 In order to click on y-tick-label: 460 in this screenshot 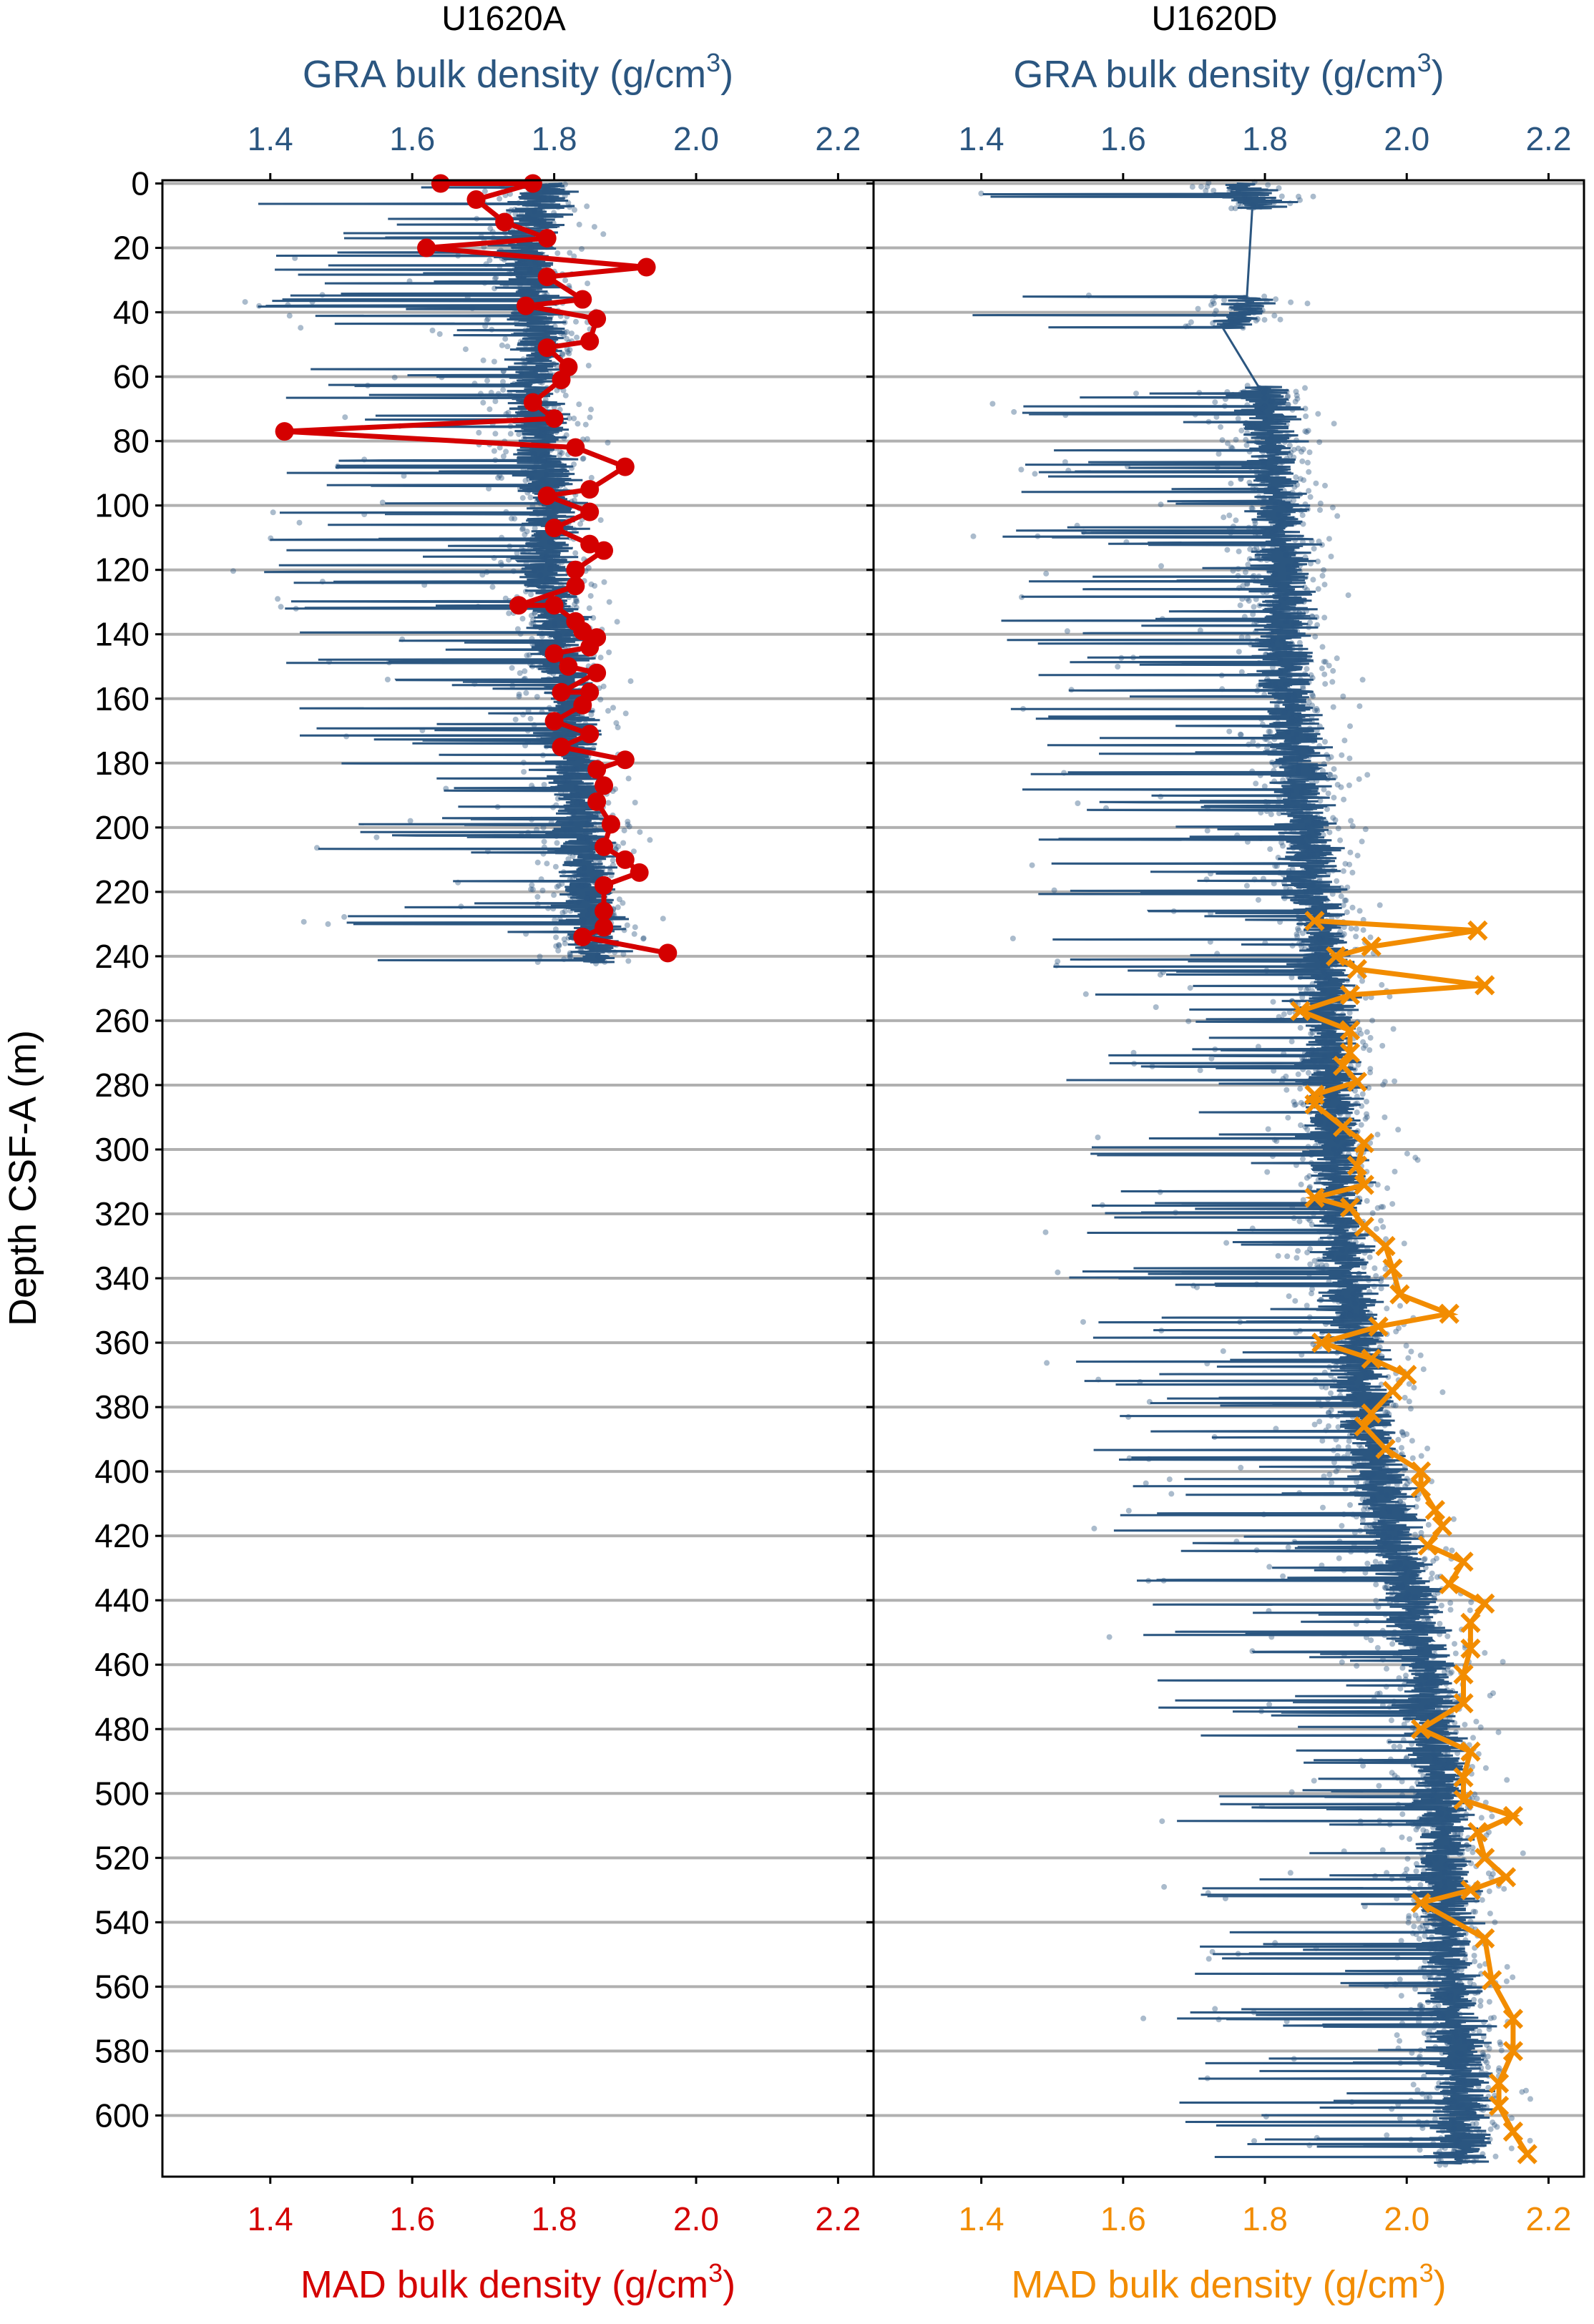, I will do `click(122, 1665)`.